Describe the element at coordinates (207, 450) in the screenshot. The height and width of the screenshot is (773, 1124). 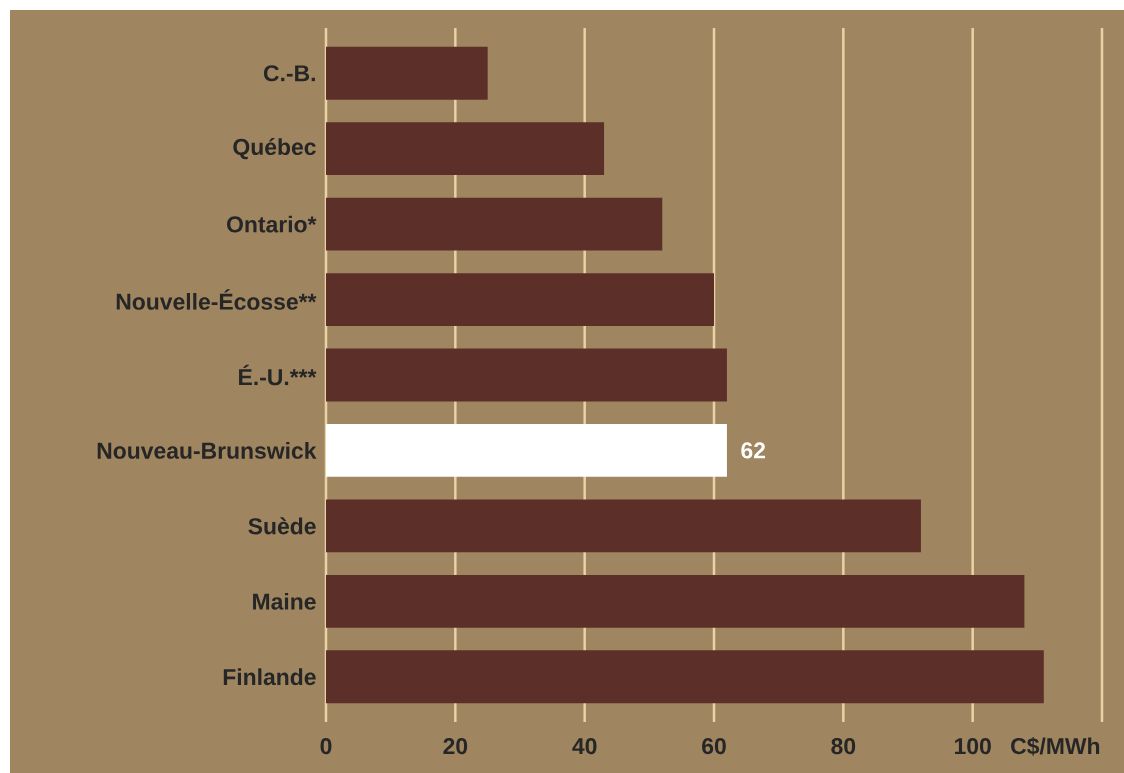
I see `y-tick-label: Nouveau-Brunswick` at that location.